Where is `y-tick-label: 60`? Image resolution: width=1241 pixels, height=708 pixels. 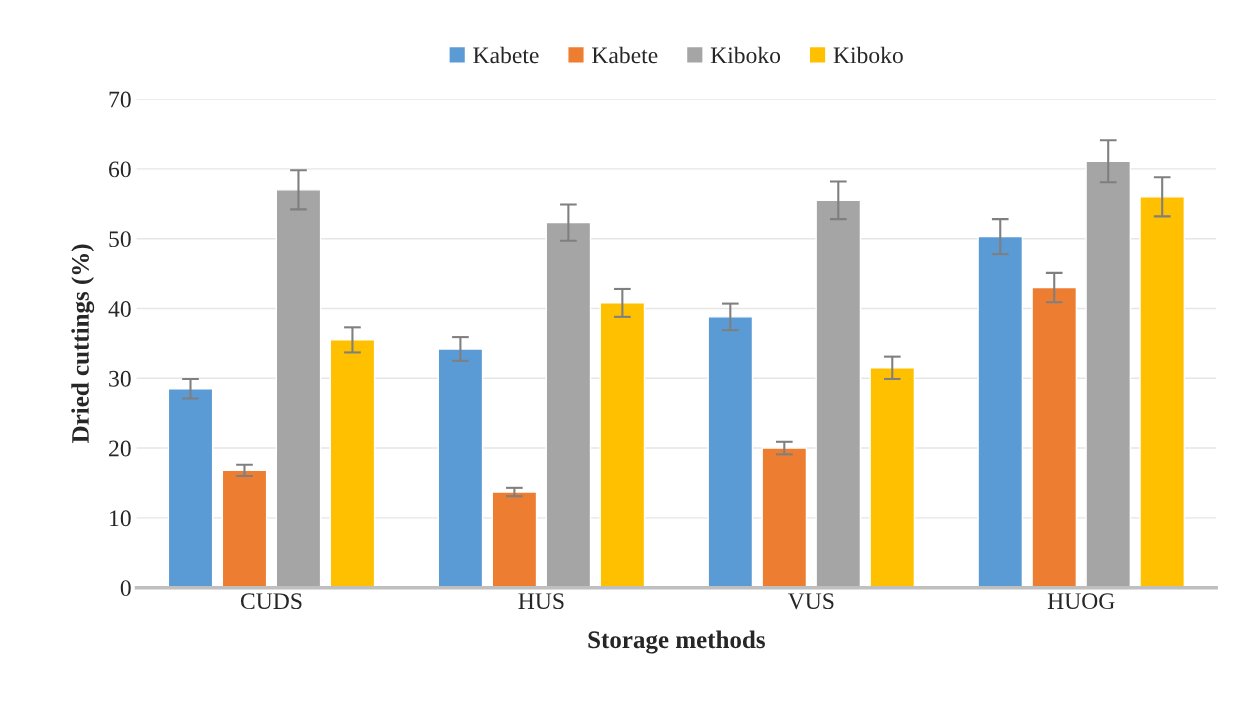
y-tick-label: 60 is located at coordinates (120, 169).